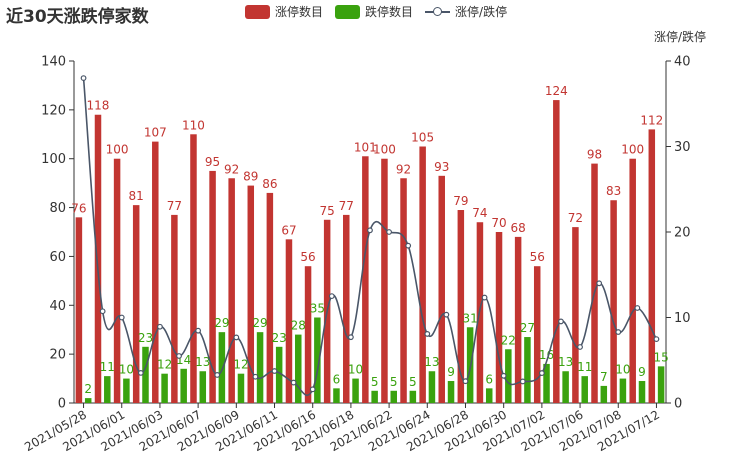  Describe the element at coordinates (365, 147) in the screenshot. I see `data-label-limit-up: 101` at that location.